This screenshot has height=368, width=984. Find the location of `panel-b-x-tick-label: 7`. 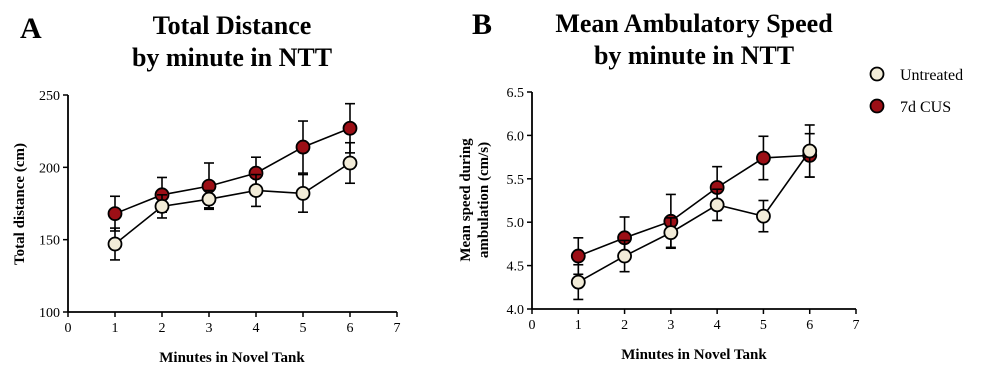

panel-b-x-tick-label: 7 is located at coordinates (856, 325).